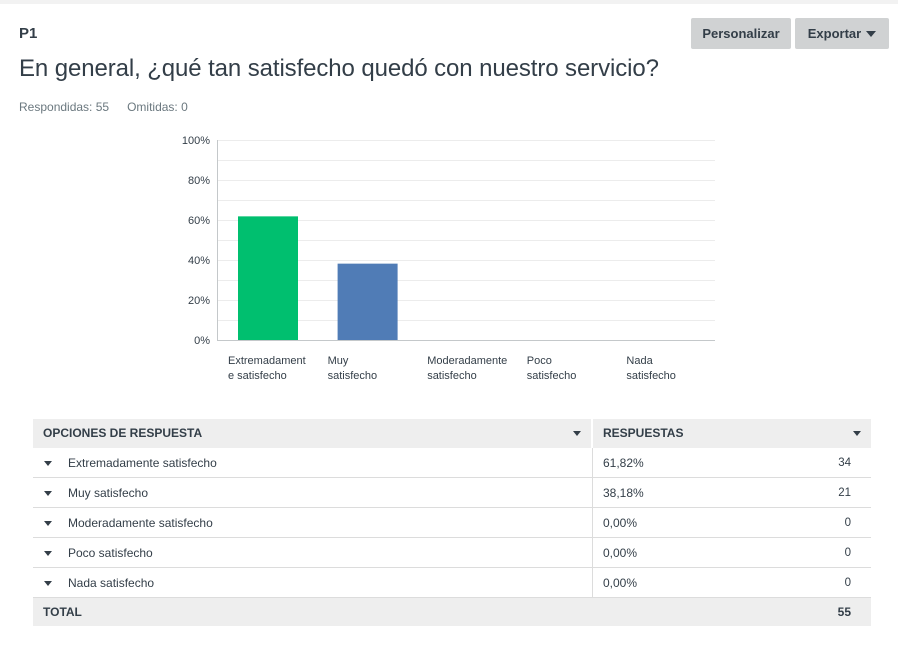 This screenshot has height=647, width=898. Describe the element at coordinates (353, 368) in the screenshot. I see `x-tick-label: Muy satisfecho` at that location.